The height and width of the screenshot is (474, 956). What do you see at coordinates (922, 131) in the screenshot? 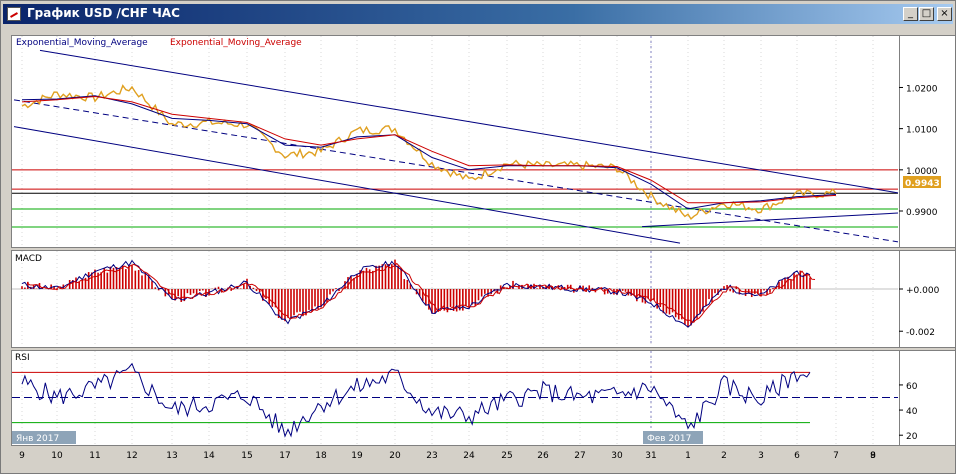
I see `price-y-tick-label: 1.0100` at bounding box center [922, 131].